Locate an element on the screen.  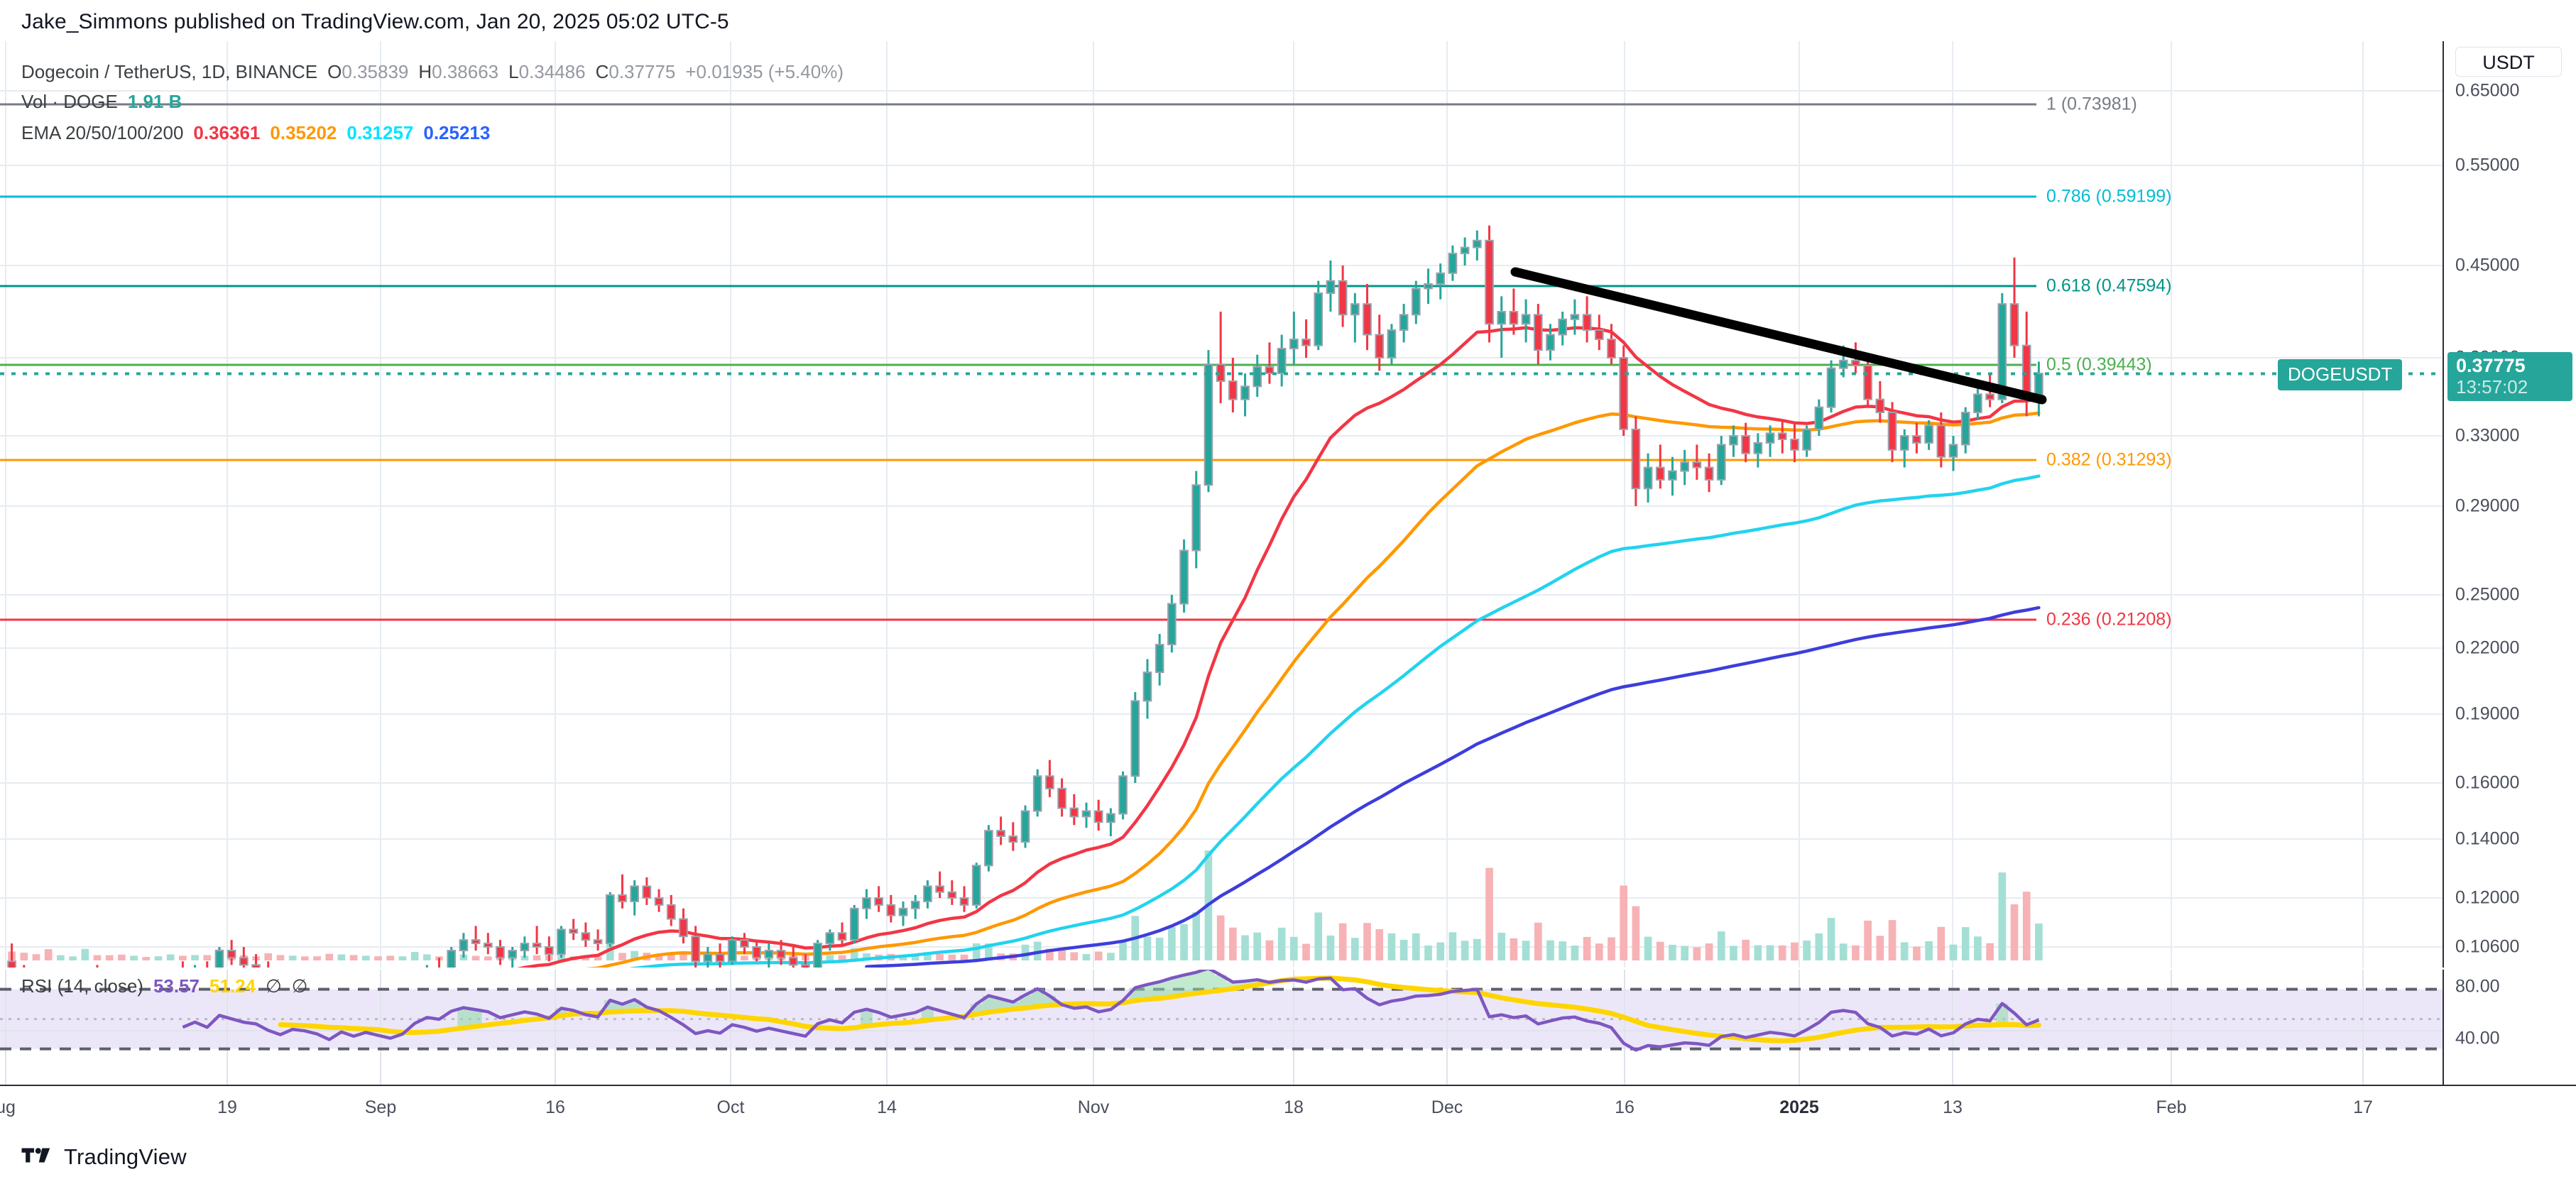
footer-brand: TradingView is located at coordinates (104, 1157).